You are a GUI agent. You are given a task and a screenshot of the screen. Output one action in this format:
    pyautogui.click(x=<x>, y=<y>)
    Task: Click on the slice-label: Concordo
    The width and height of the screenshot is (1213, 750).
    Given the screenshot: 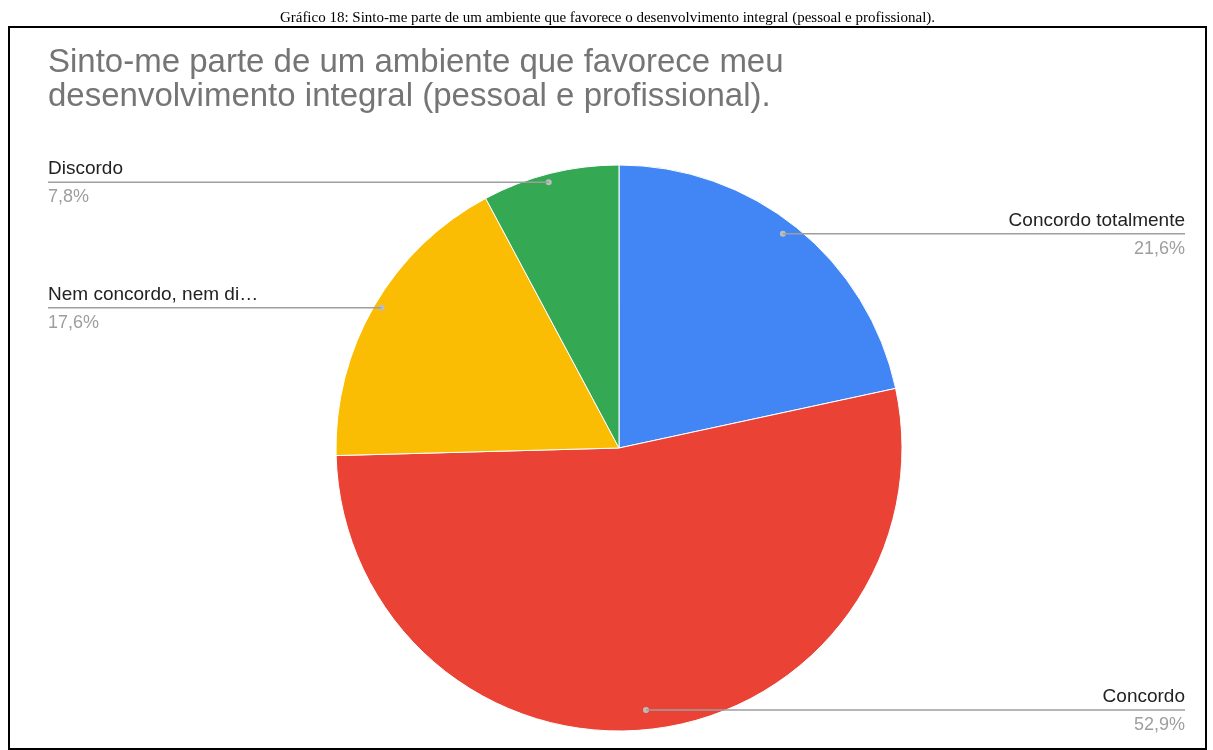 What is the action you would take?
    pyautogui.click(x=1143, y=695)
    